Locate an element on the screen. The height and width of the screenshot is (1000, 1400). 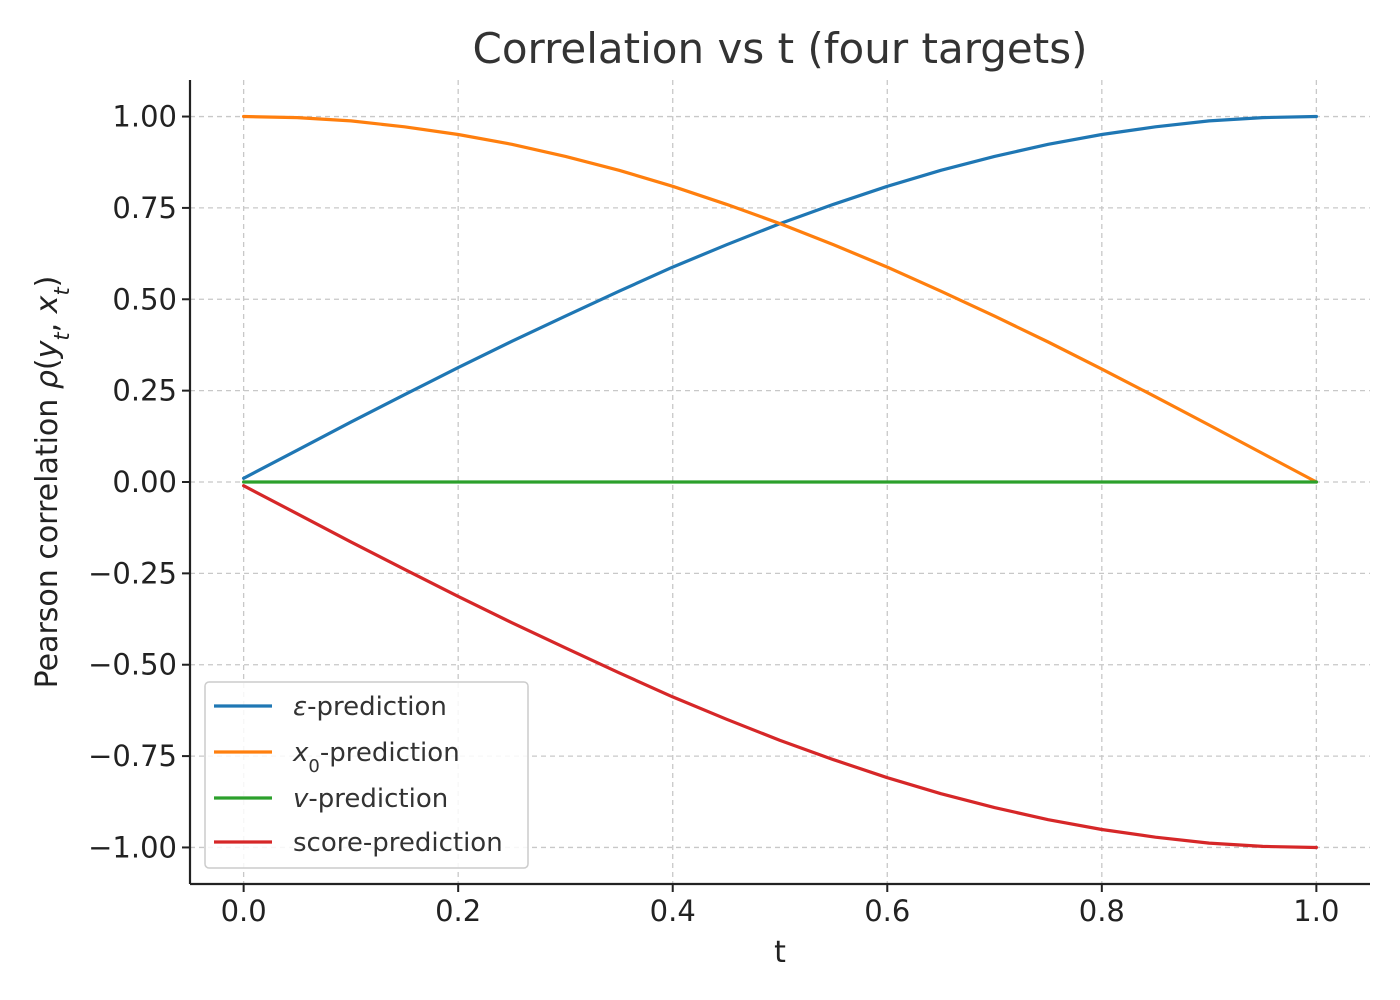
y-tick-label: 0.75 is located at coordinates (144, 208).